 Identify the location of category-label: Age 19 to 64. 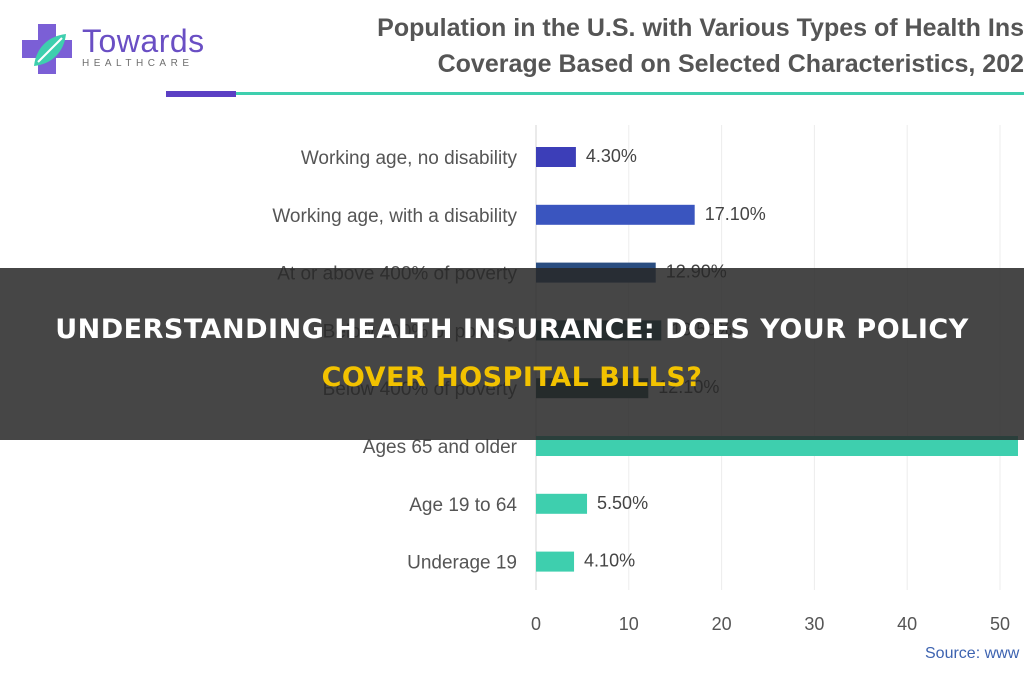
(463, 505).